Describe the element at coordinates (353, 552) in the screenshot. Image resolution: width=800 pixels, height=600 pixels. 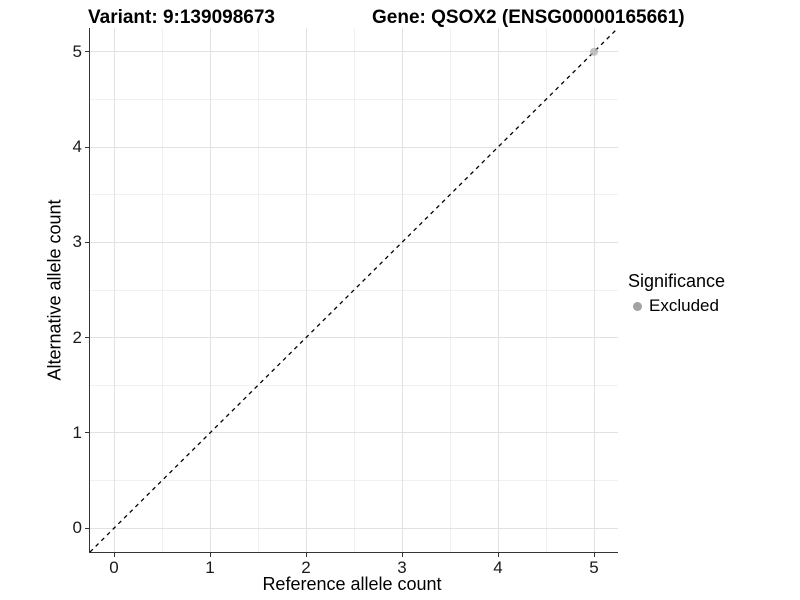
I see `x-axis-line` at that location.